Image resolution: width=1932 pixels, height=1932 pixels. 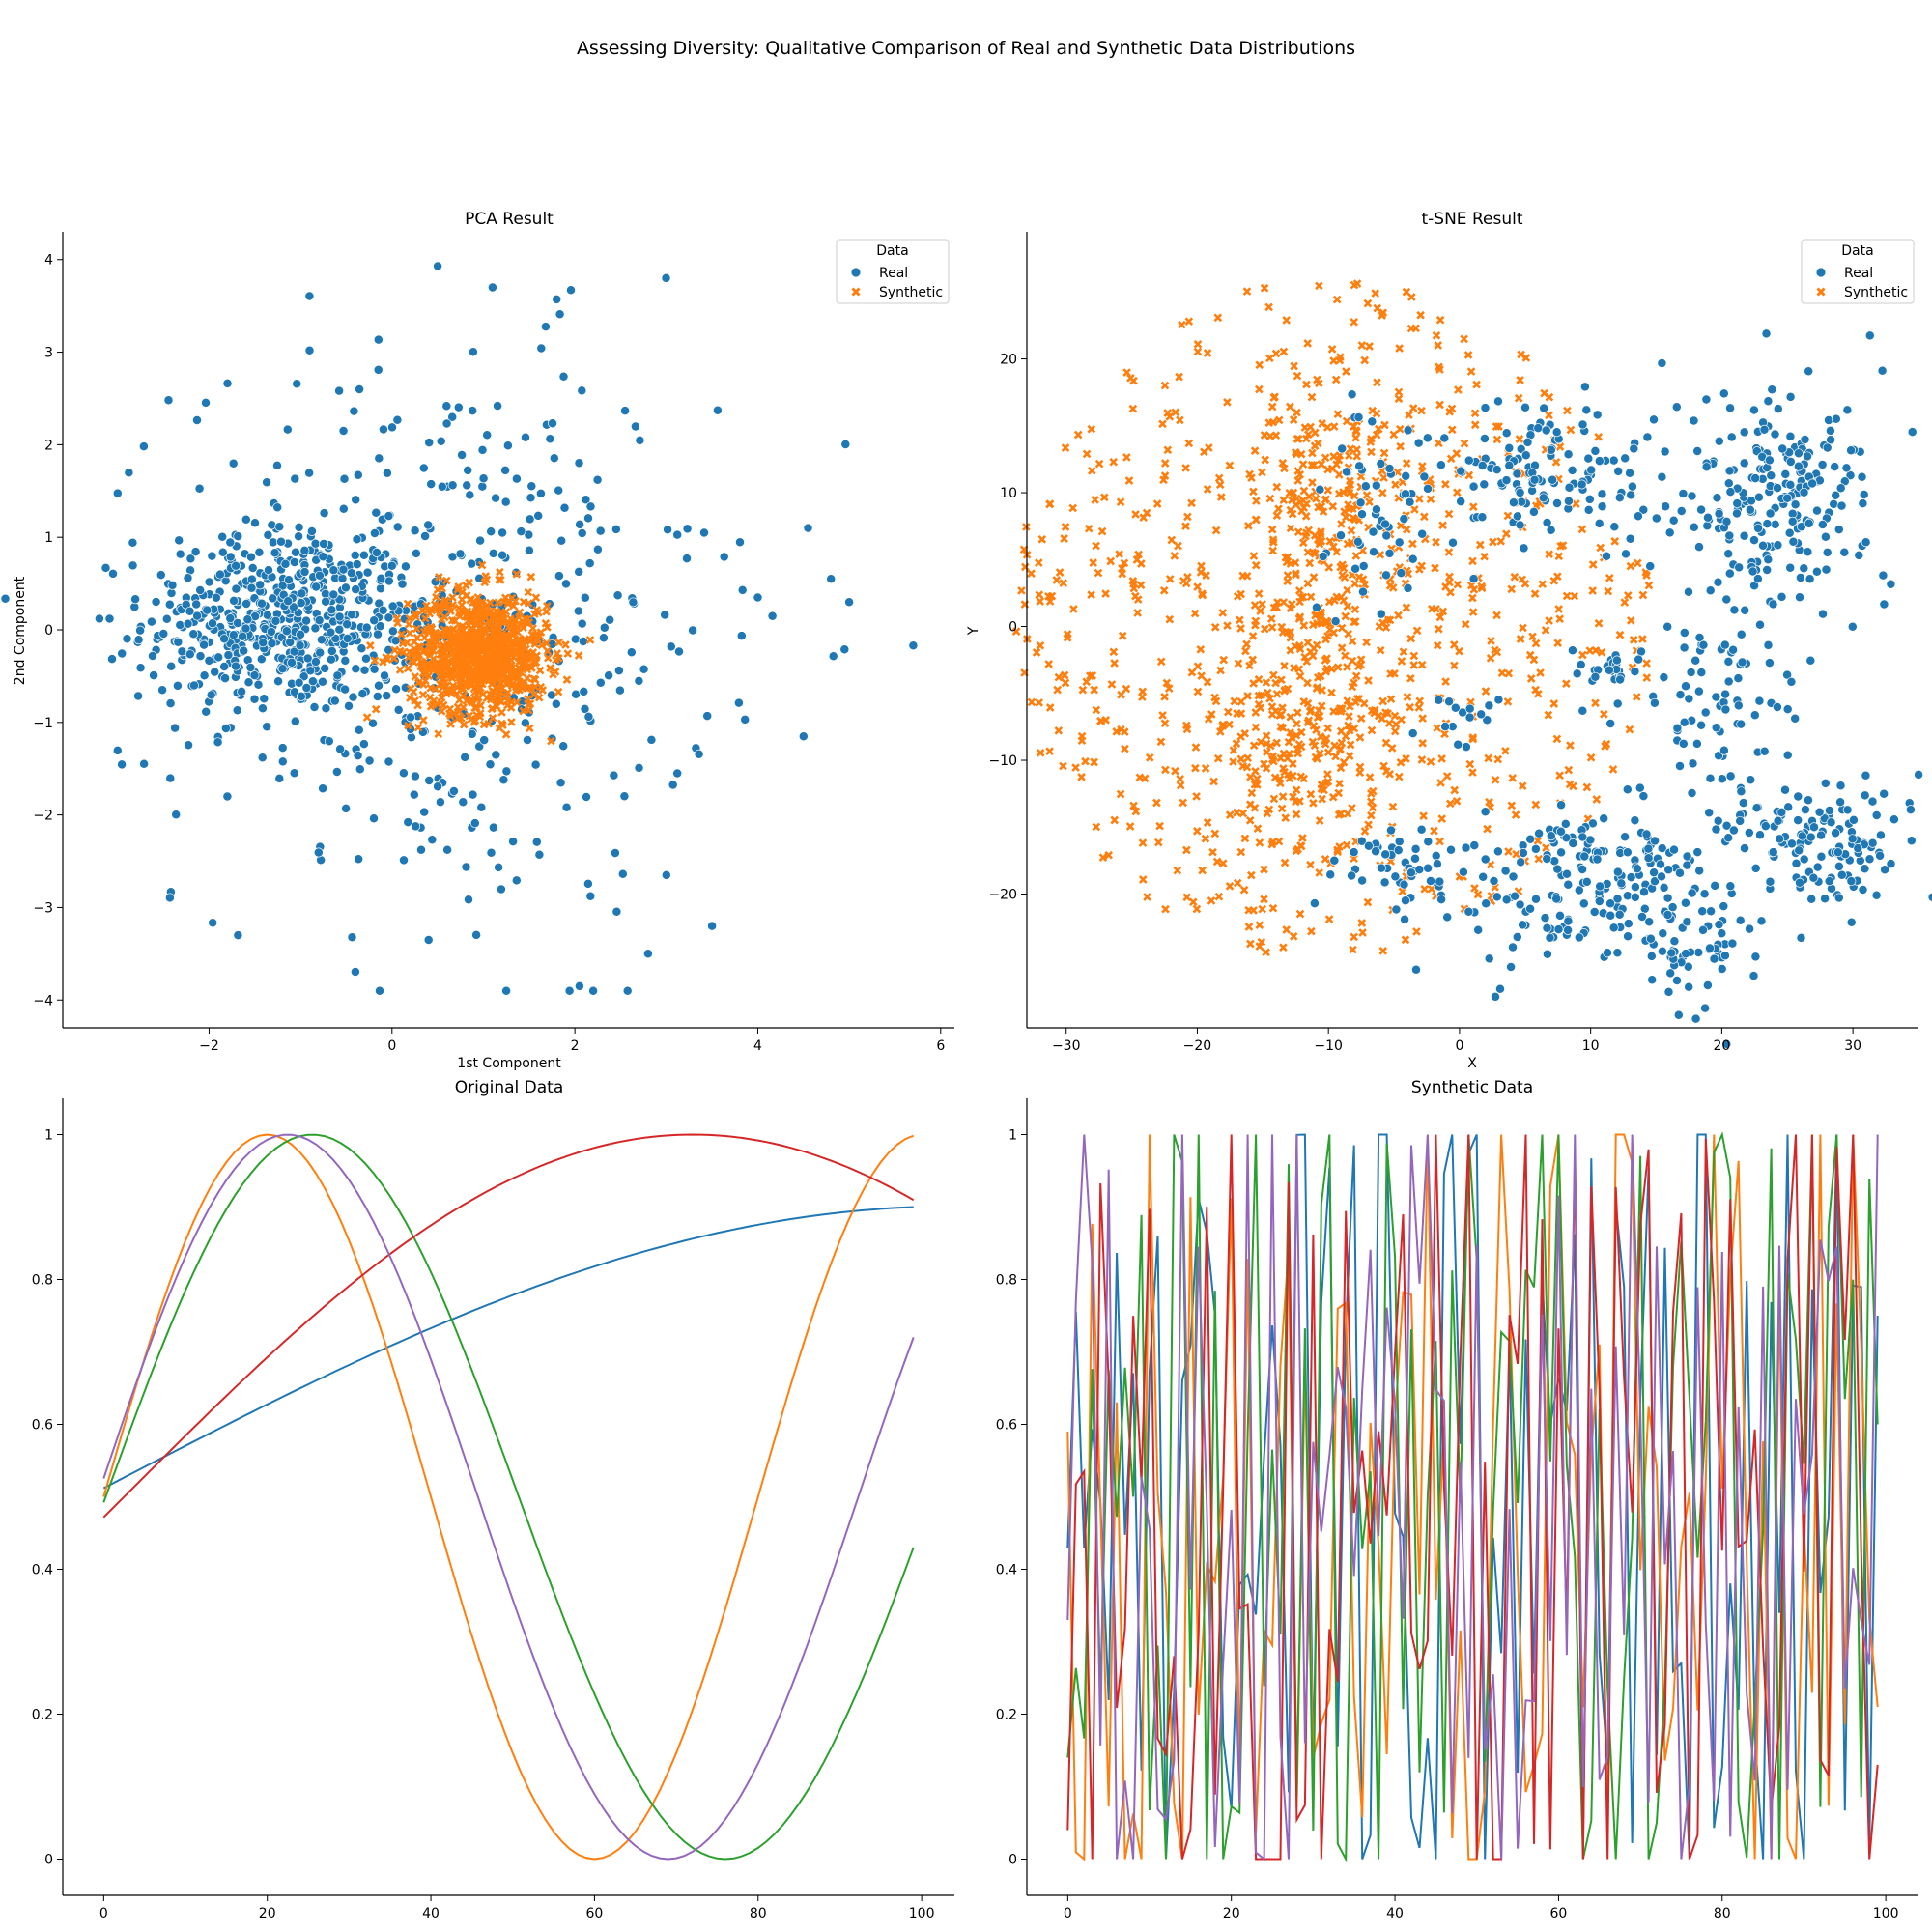 I want to click on tsne-legend-real-label: Real, so click(x=1858, y=273).